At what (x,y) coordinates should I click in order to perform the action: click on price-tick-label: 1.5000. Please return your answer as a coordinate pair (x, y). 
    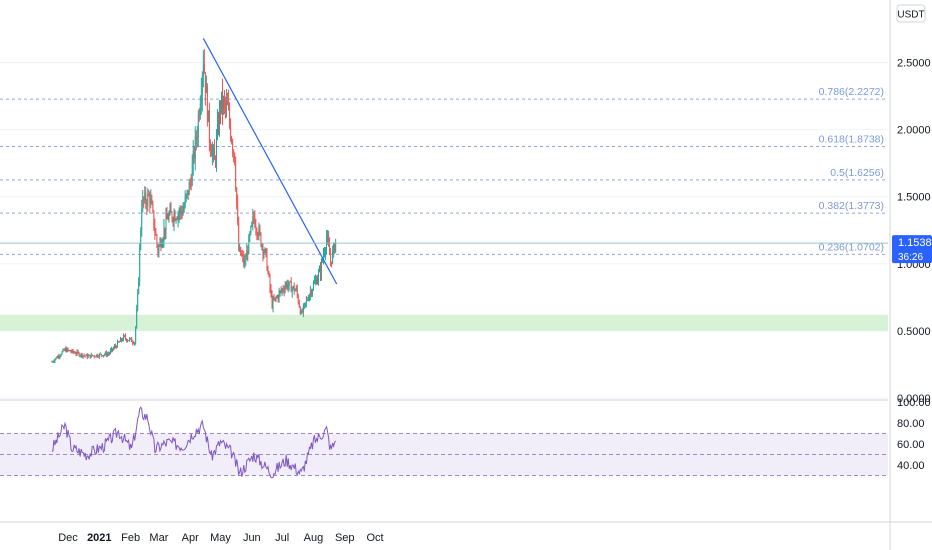
    Looking at the image, I should click on (914, 198).